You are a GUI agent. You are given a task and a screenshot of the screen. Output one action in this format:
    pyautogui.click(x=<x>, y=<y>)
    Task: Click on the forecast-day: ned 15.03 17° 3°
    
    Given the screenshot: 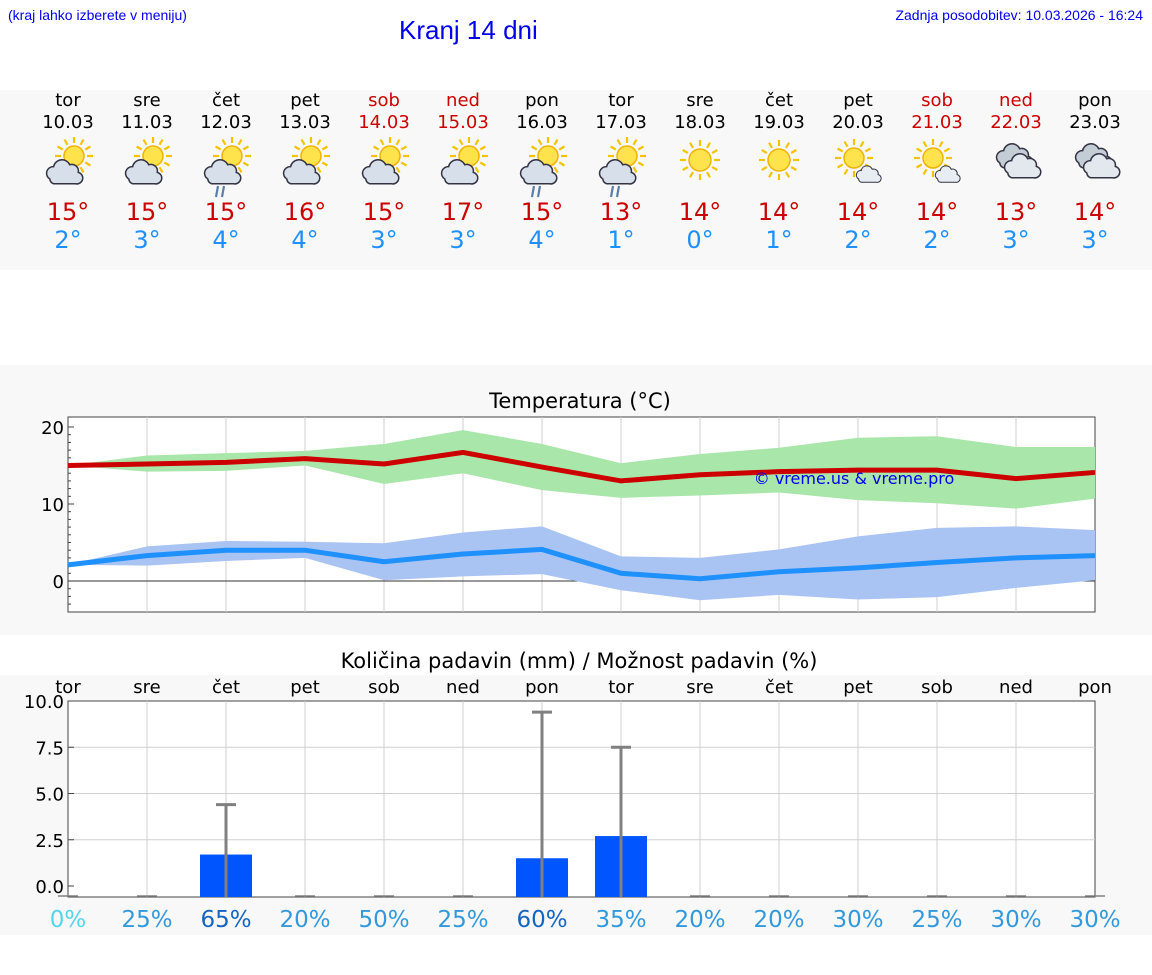 What is the action you would take?
    pyautogui.click(x=463, y=172)
    